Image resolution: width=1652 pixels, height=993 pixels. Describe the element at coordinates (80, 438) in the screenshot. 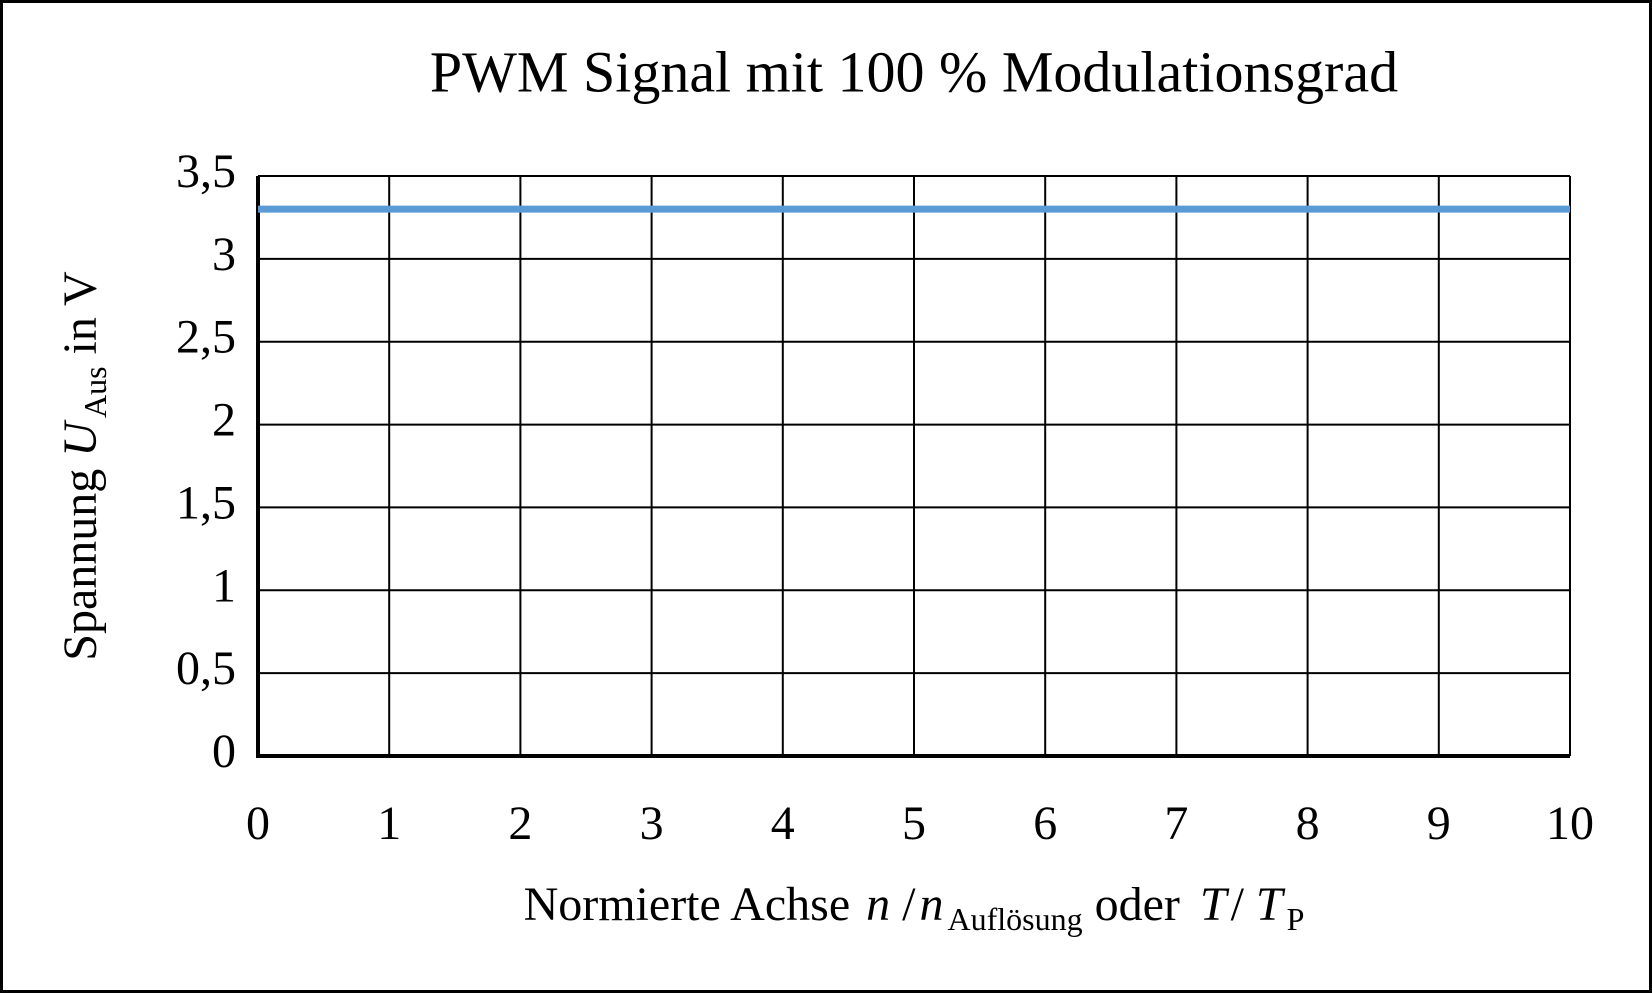

I see `y-label-part: U` at that location.